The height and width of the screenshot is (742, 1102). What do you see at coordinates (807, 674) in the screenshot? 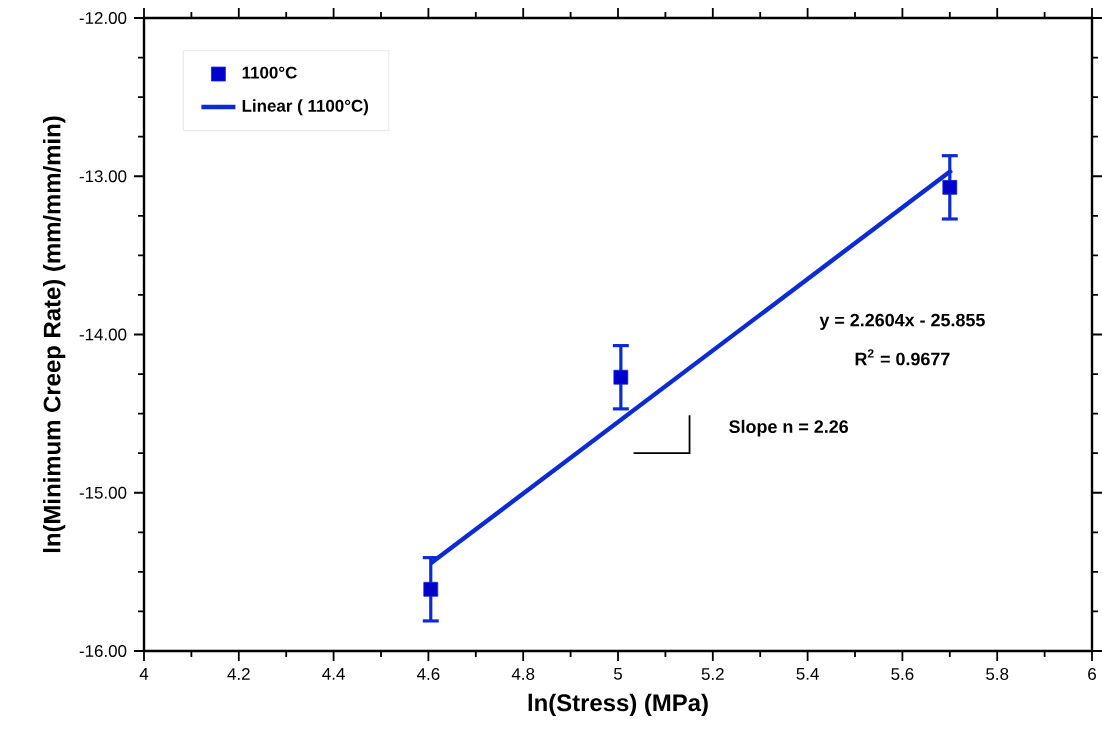
I see `x-tick-label: 5.4` at bounding box center [807, 674].